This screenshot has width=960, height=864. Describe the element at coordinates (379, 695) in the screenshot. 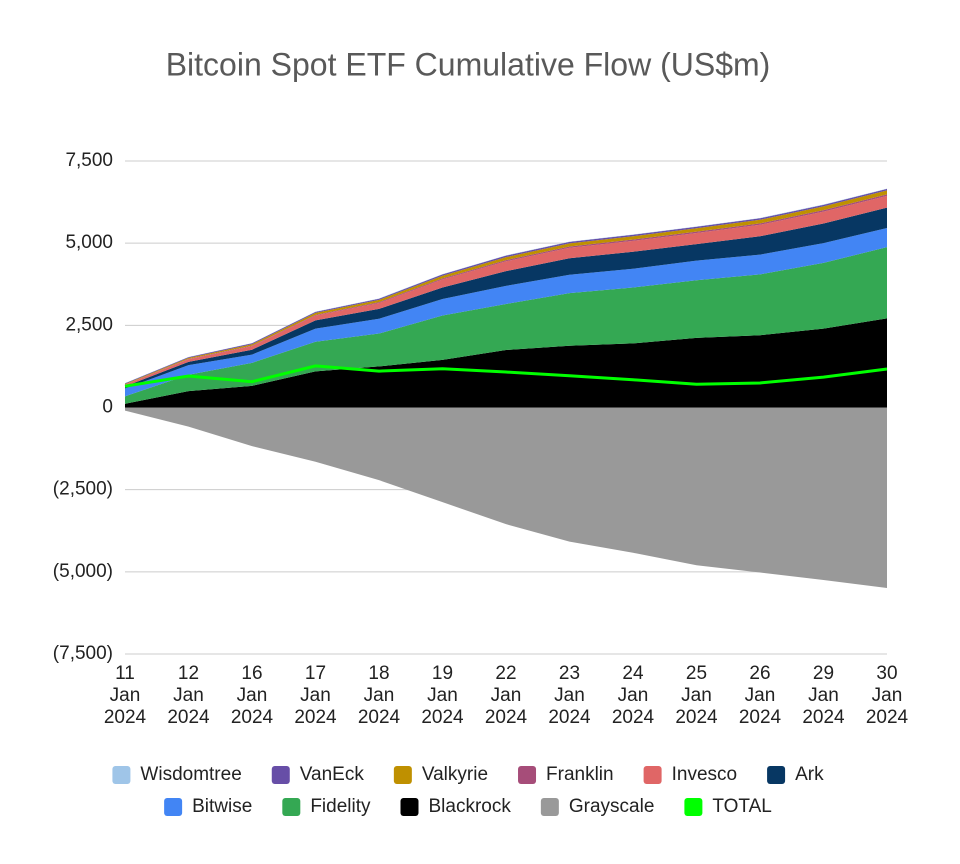

I see `x-tick-label: 18 Jan 2024` at that location.